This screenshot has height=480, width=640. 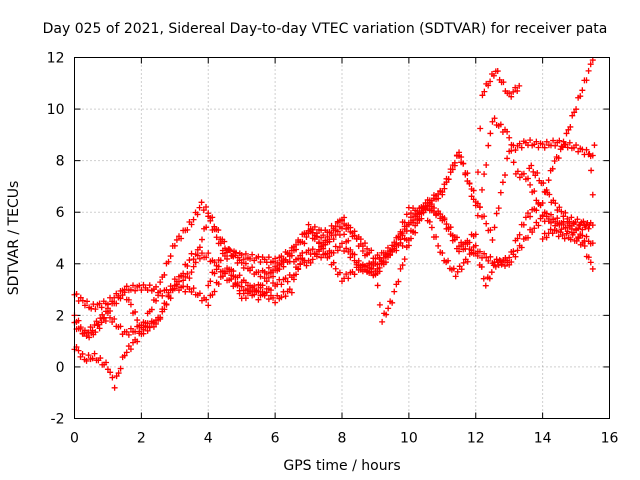 I want to click on y-axis-label: SDTVAR / TECUs, so click(x=14, y=238).